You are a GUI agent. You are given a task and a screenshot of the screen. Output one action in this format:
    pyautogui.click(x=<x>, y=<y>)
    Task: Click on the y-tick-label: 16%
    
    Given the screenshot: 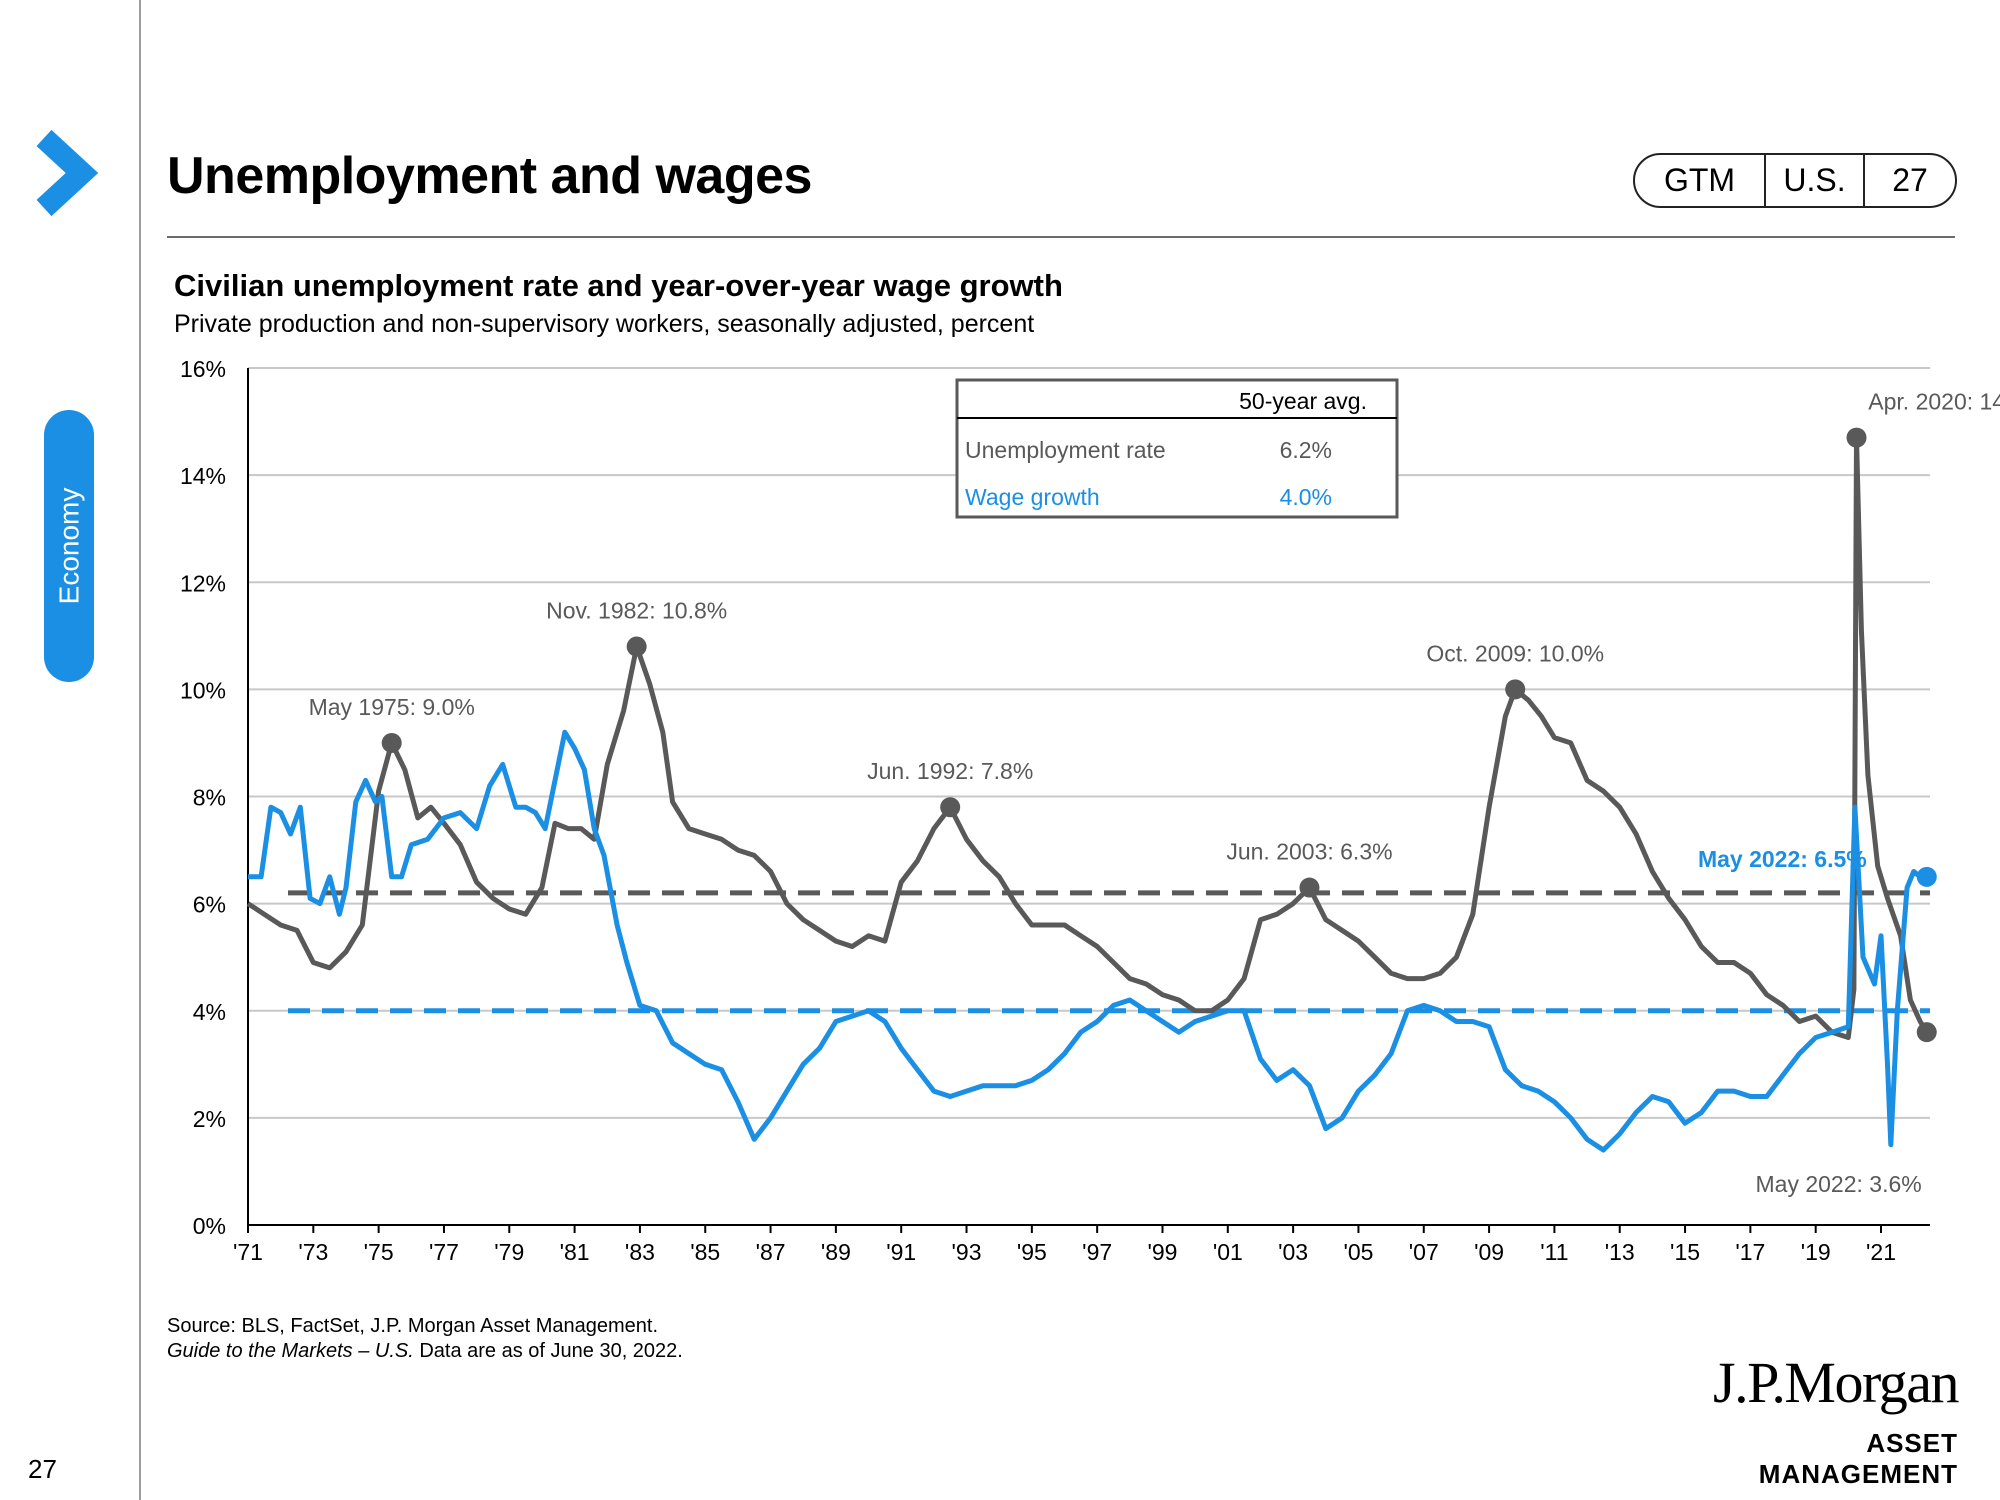 What is the action you would take?
    pyautogui.click(x=203, y=369)
    